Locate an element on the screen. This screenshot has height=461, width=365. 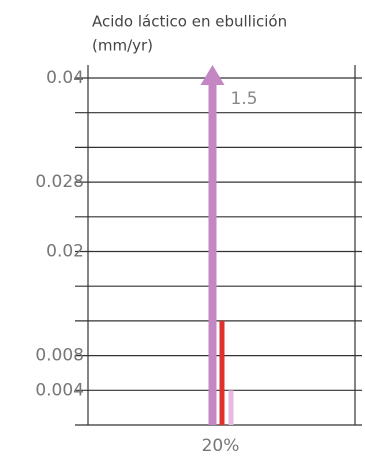
value-label: 1.5 is located at coordinates (244, 99).